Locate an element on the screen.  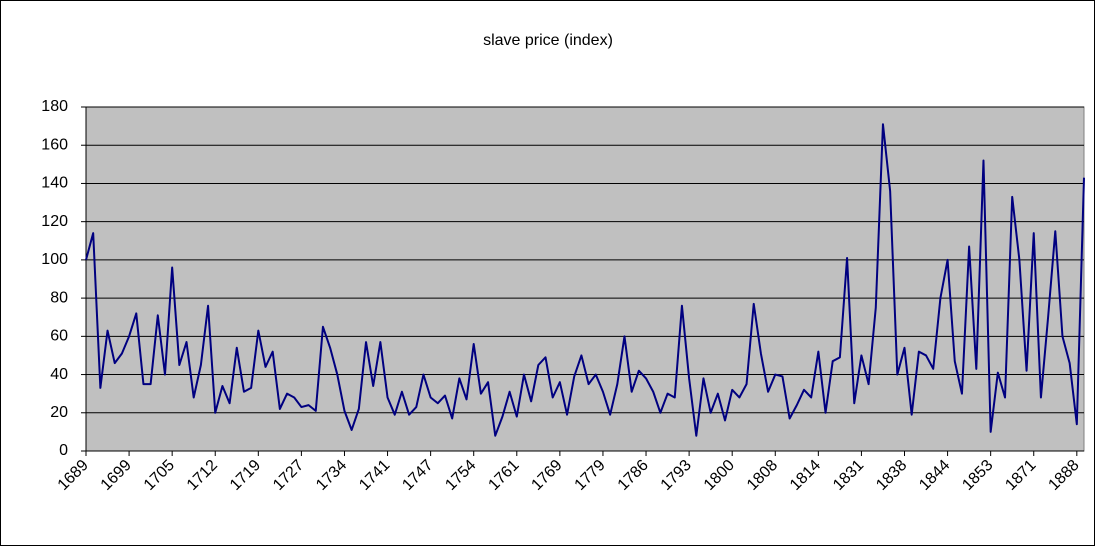
y-tick-label: 60 is located at coordinates (59, 336).